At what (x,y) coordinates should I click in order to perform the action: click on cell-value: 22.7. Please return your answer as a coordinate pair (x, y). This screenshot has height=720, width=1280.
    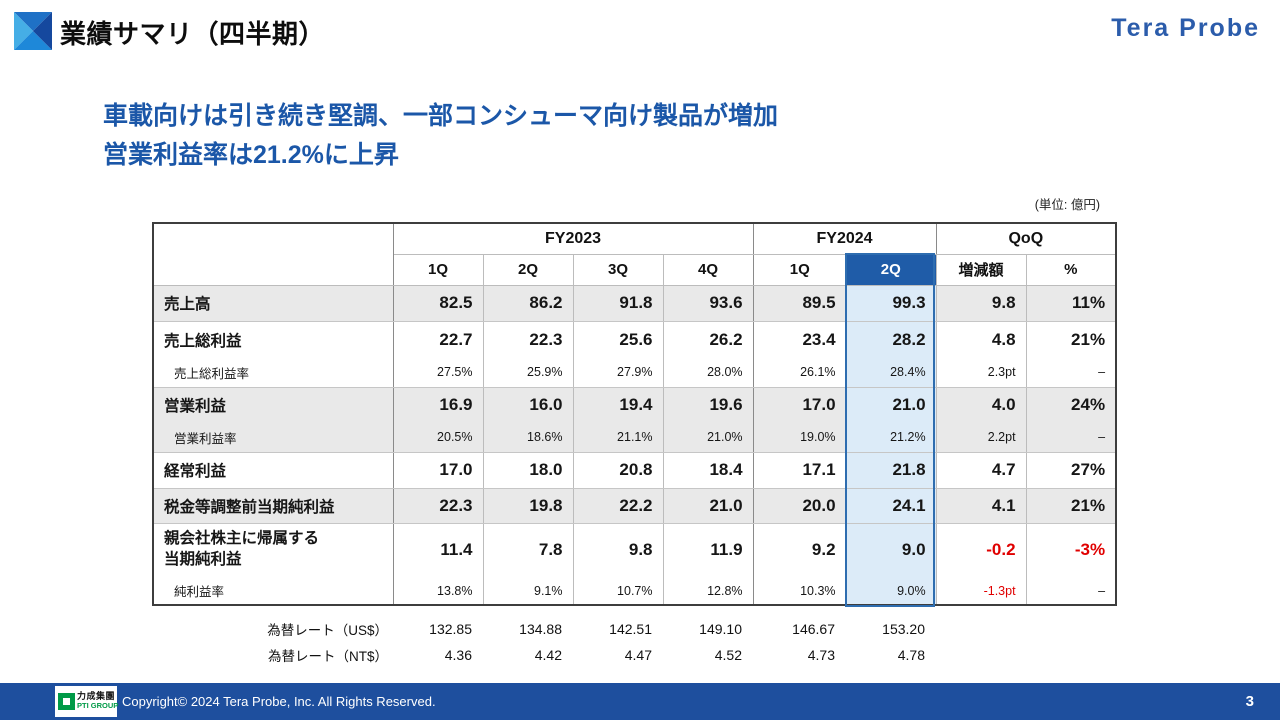
    Looking at the image, I should click on (456, 339).